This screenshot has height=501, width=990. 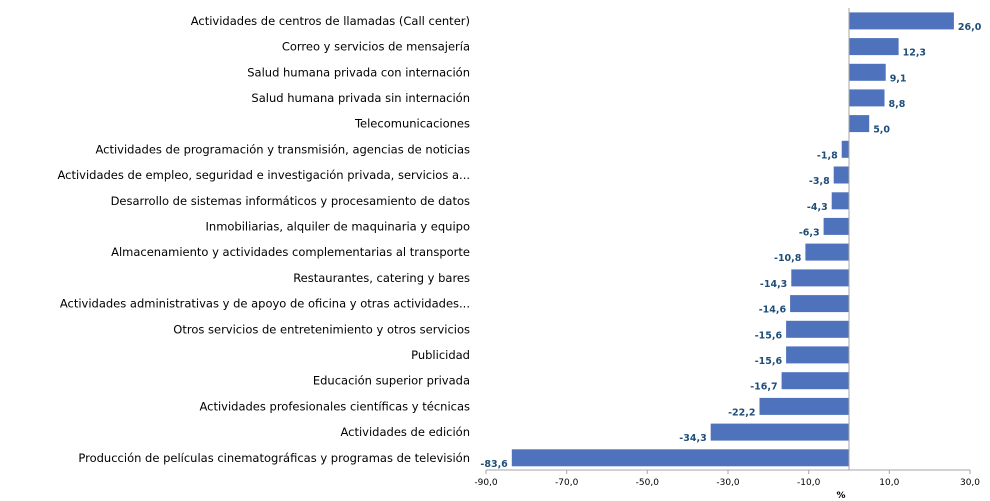 I want to click on value-label-4: 8,8, so click(x=897, y=104).